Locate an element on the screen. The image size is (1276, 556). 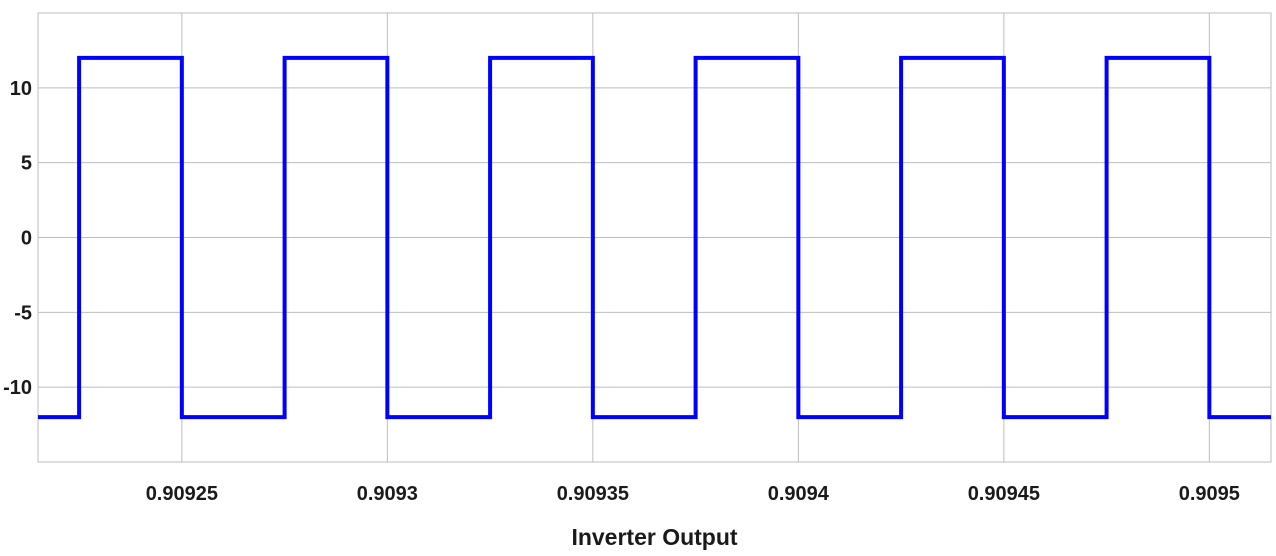
x-tick-labels: 0.90925 0.9093 0.90935 0.9094 0.90945 0.9095 is located at coordinates (693, 494).